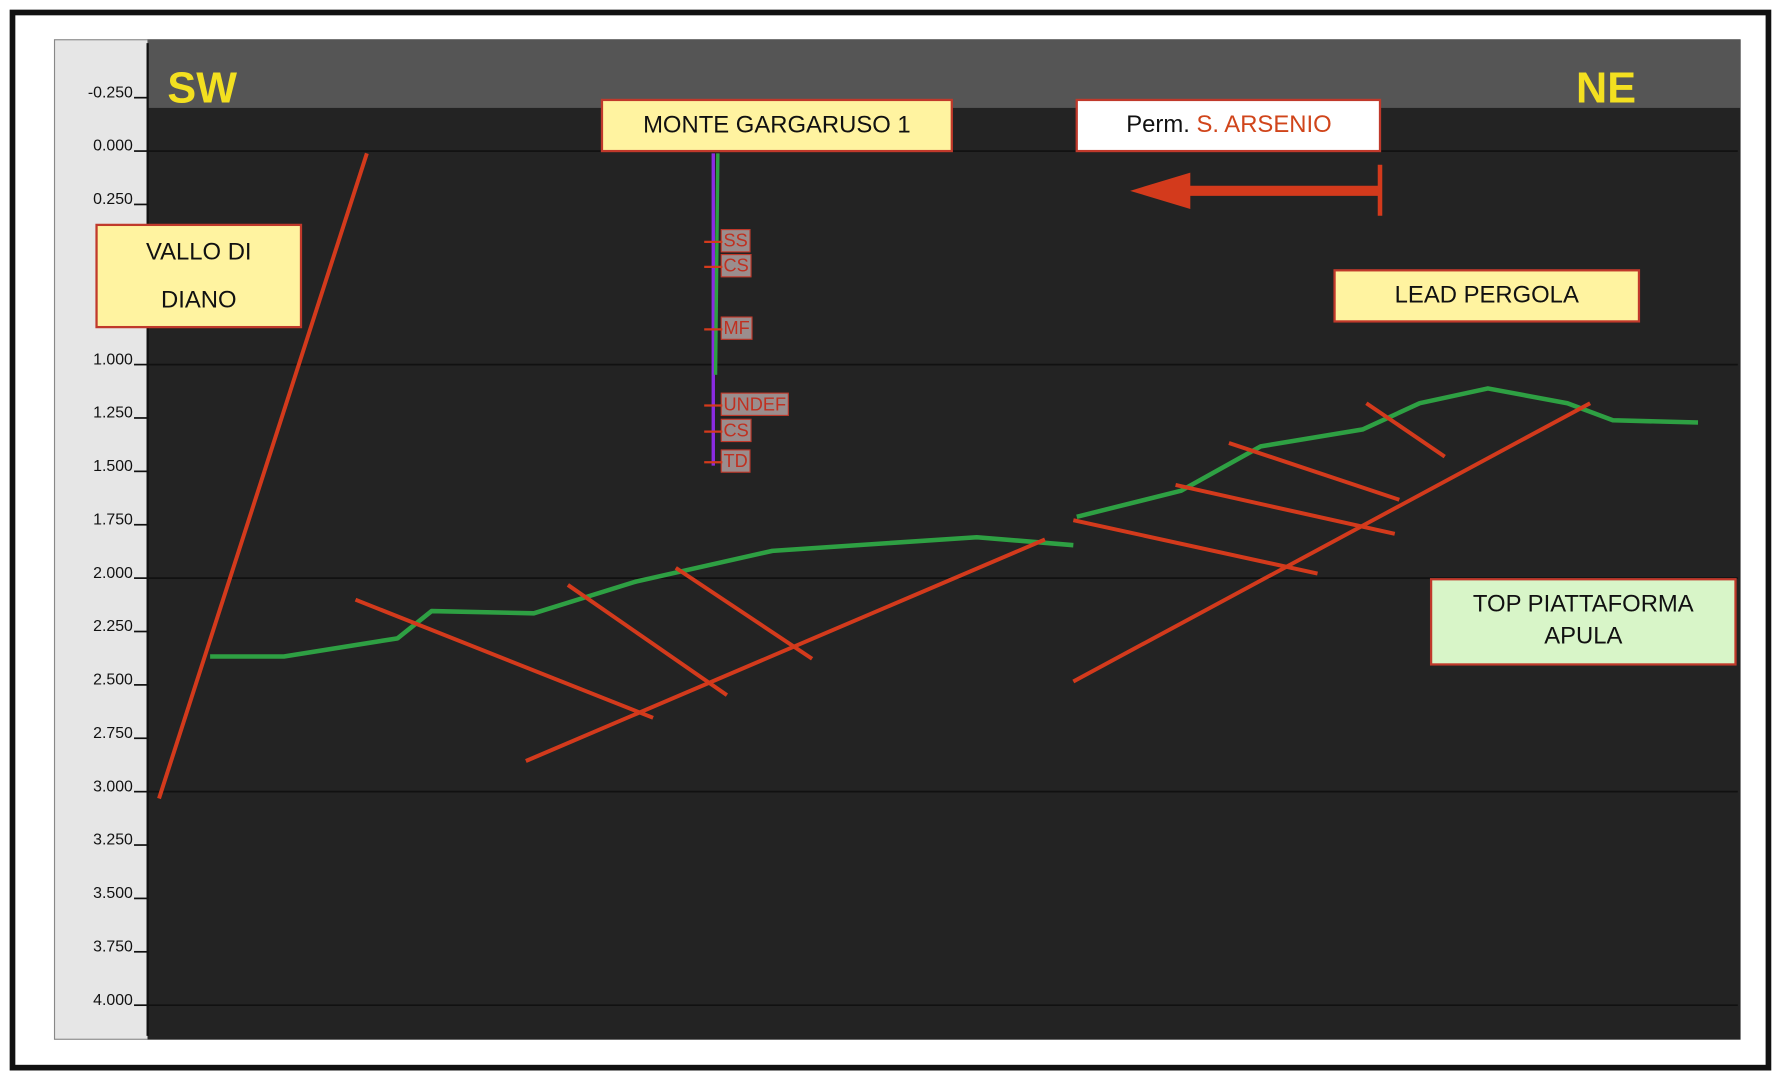  I want to click on permit-label: Perm. S. ARSENIO, so click(1228, 124).